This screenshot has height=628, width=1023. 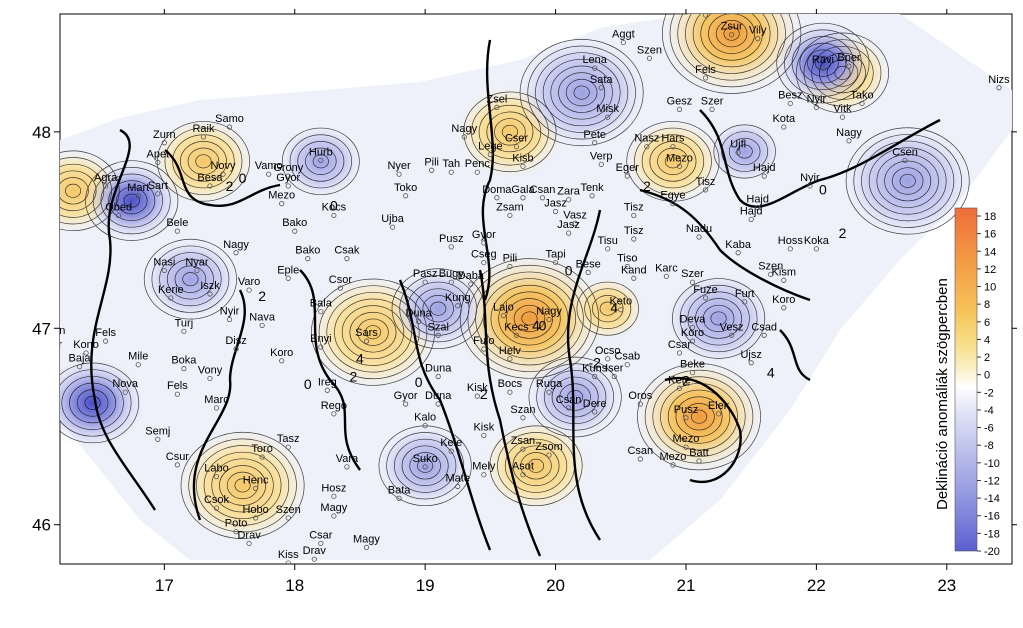 I want to click on place-label: Csan, so click(x=569, y=400).